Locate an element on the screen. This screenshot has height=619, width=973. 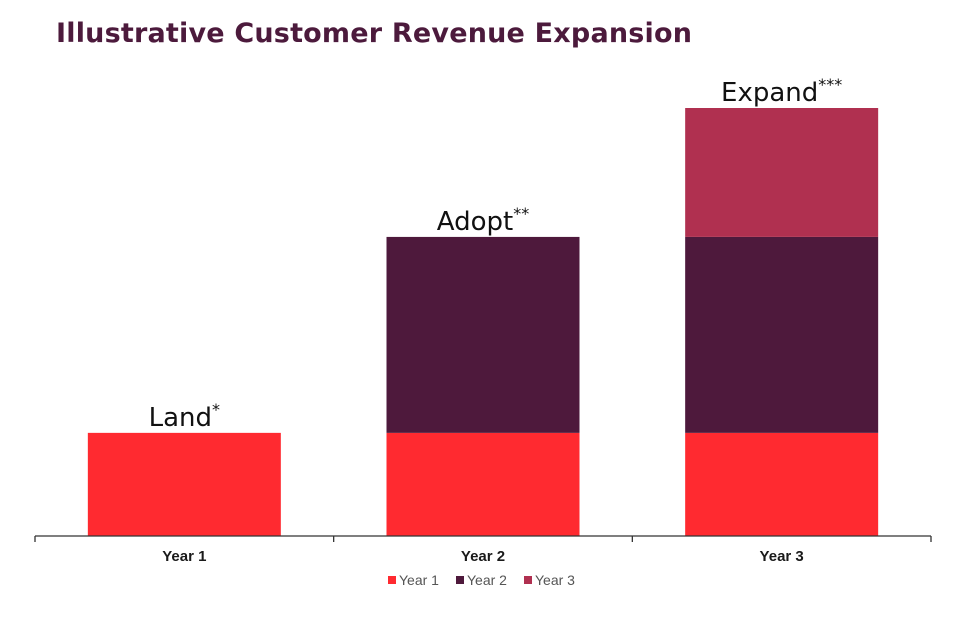
legend-label: Year 3 is located at coordinates (555, 580).